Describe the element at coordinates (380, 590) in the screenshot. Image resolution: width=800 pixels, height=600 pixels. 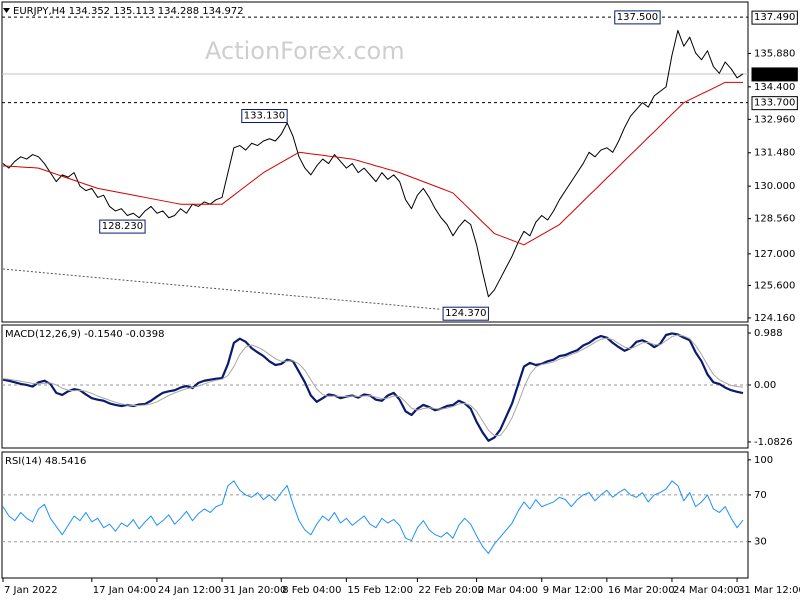
I see `x-tick-label: 15 Feb 12:00` at that location.